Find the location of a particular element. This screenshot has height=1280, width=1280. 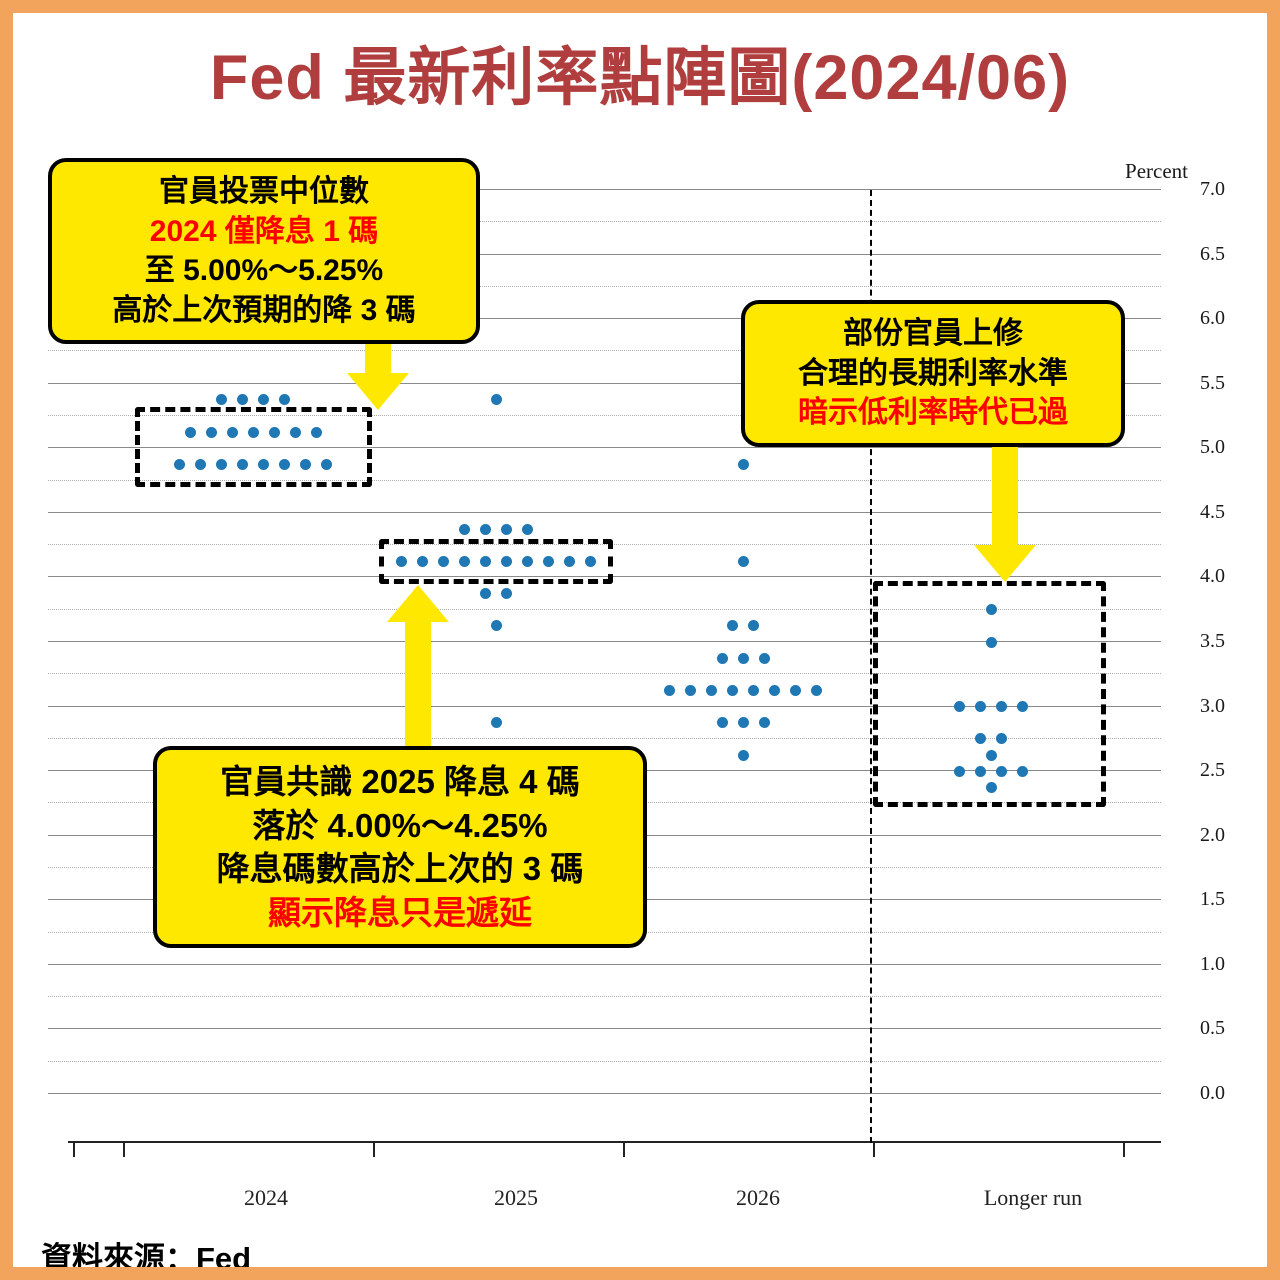

highlight-box-2024-cluster is located at coordinates (253, 447).